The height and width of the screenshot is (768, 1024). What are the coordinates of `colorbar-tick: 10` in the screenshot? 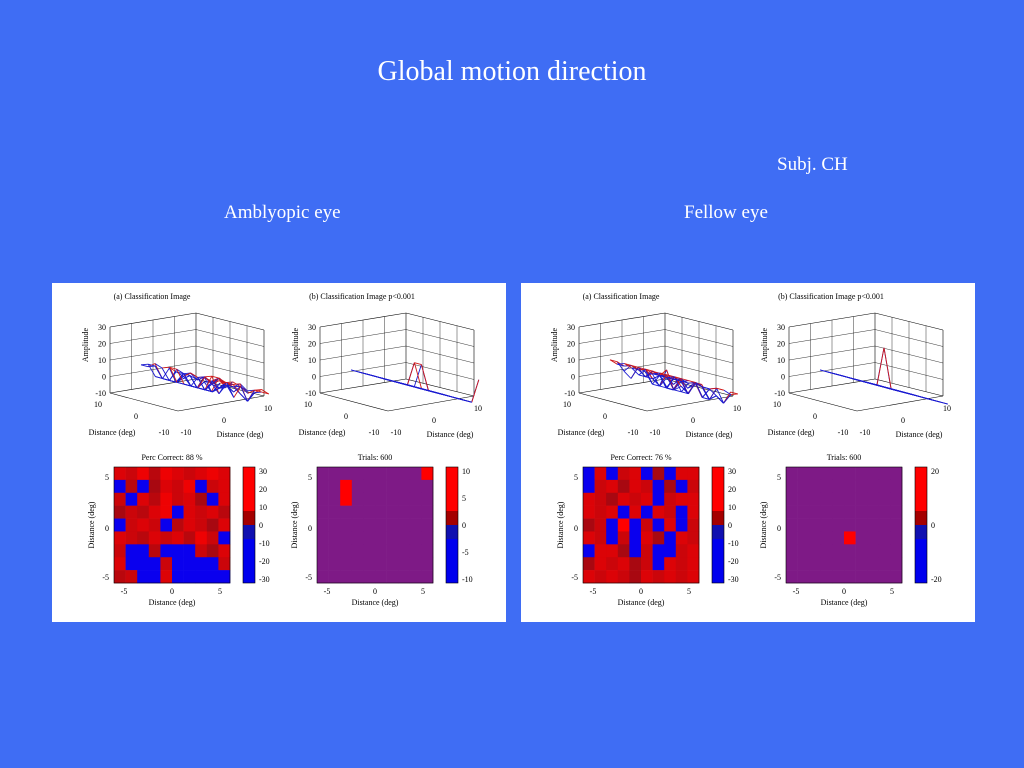 It's located at (263, 507).